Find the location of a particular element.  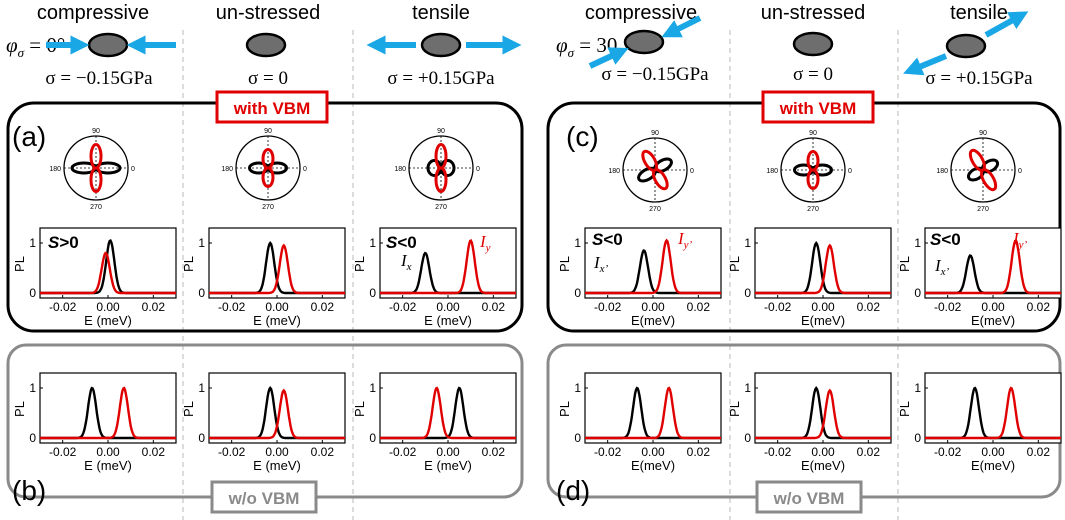

header-compressive-left: compressive is located at coordinates (93, 13).